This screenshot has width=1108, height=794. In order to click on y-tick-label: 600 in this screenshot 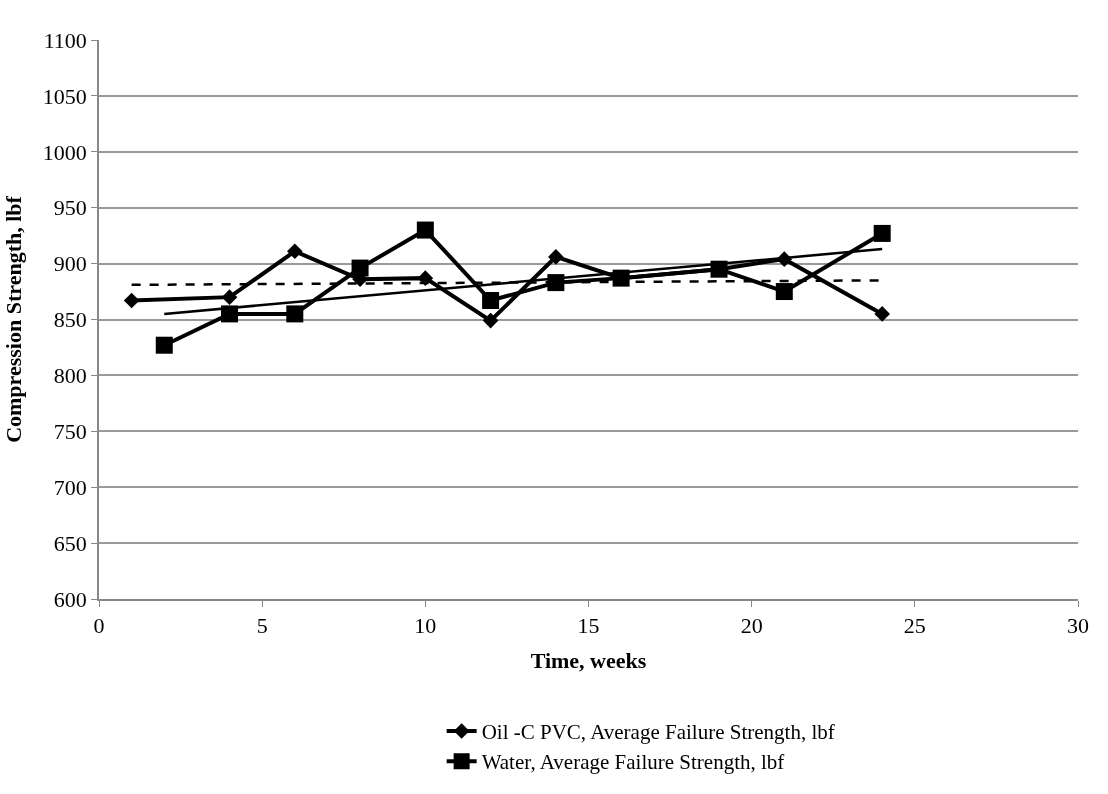, I will do `click(70, 599)`.